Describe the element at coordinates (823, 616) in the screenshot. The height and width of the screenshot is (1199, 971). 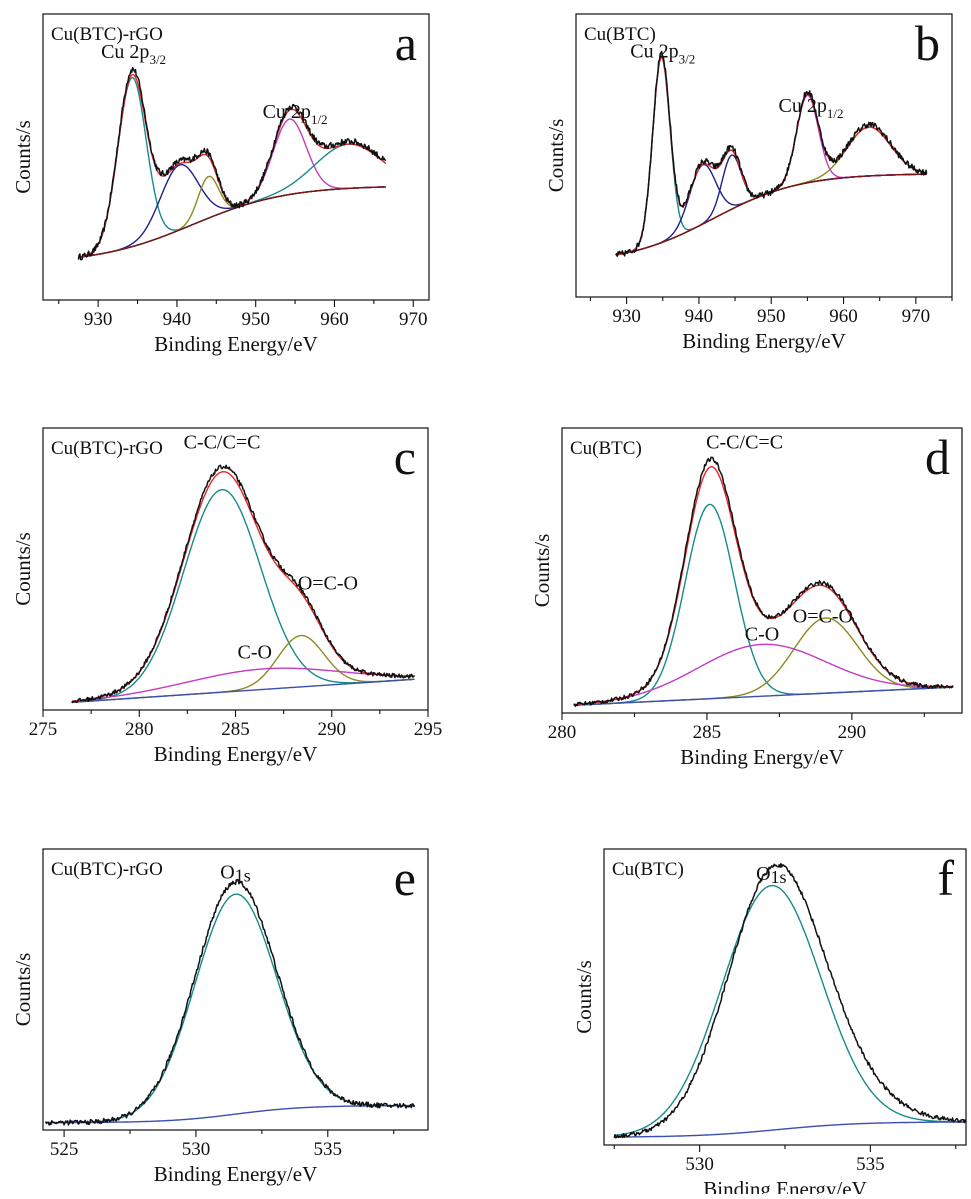
I see `panel-d-peak-label-1: O=C-O` at that location.